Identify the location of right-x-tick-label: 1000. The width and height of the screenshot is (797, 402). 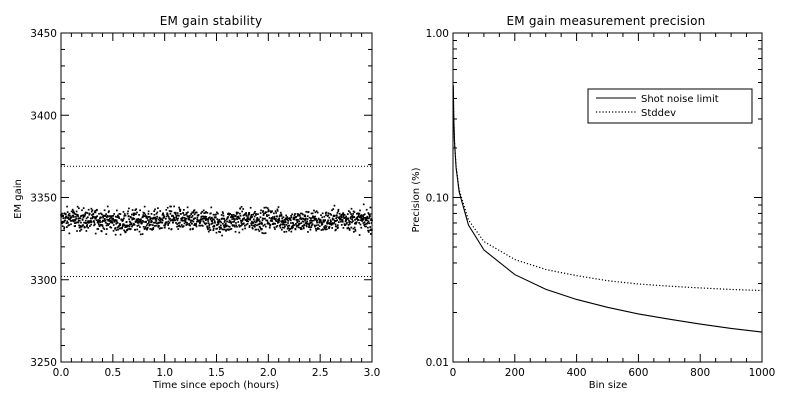
(762, 373).